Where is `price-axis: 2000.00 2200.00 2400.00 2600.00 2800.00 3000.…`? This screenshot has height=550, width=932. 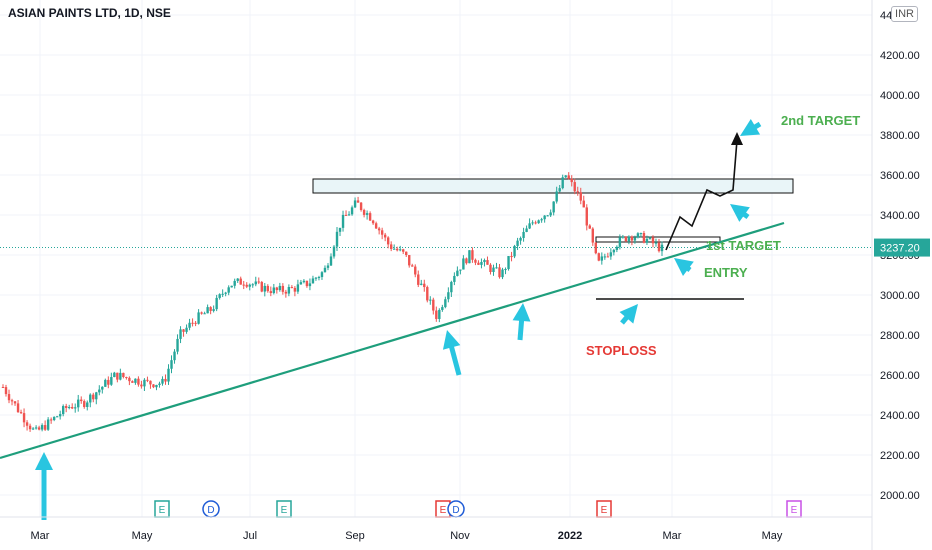
price-axis: 2000.00 2200.00 2400.00 2600.00 2800.00 3000.… is located at coordinates (900, 275).